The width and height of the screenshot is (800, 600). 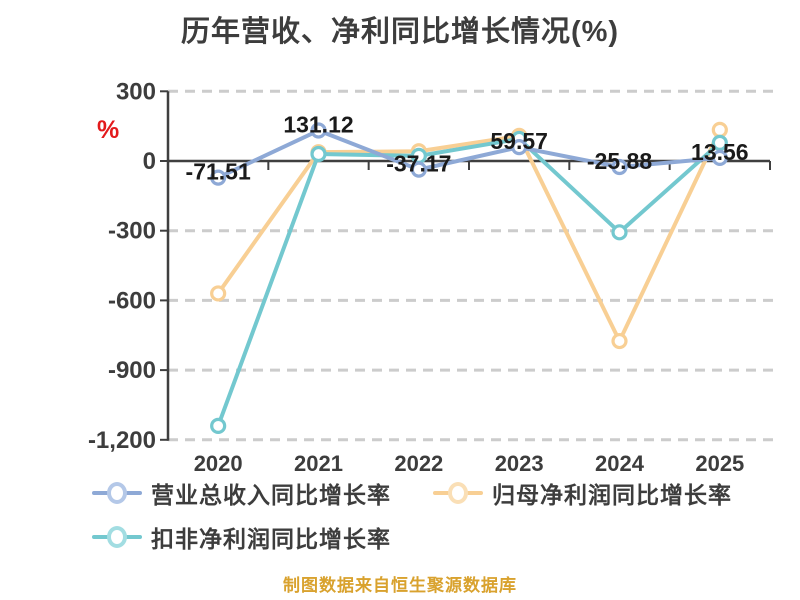 I want to click on data-labels: -71.51 131.12 -37.17 59.57 -25.88 13.56, so click(x=467, y=148).